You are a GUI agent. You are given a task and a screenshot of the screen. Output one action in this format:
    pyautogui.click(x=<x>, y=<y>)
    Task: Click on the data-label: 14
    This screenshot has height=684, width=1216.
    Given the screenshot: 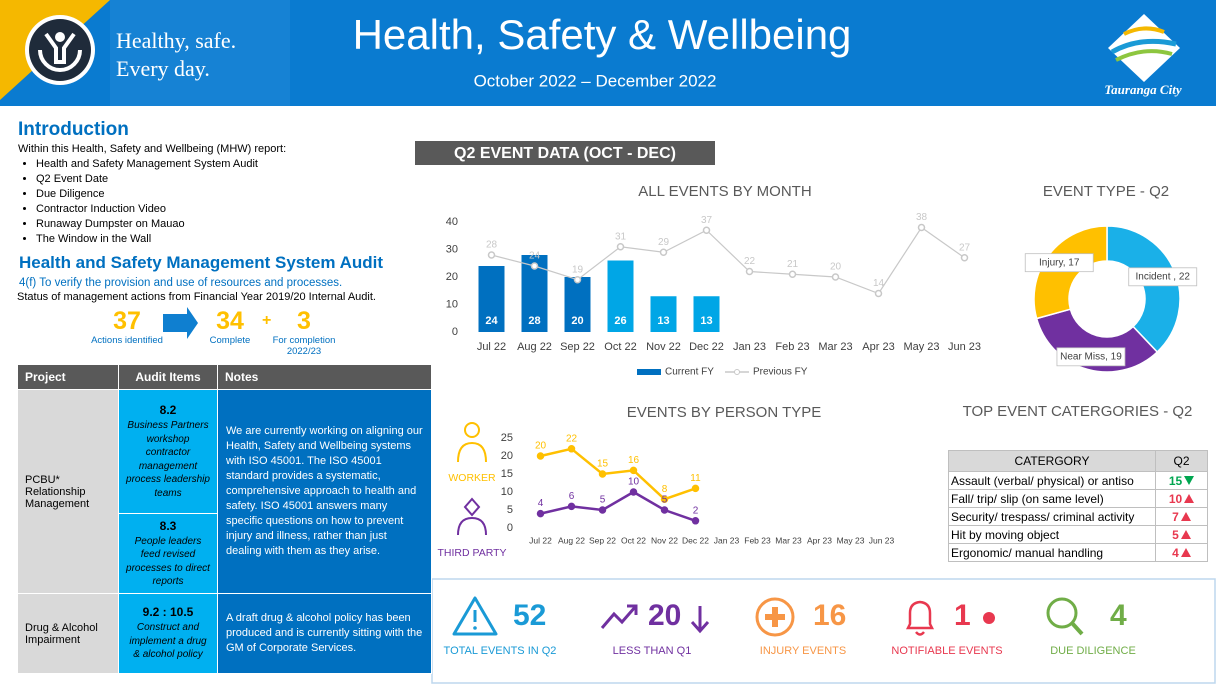 What is the action you would take?
    pyautogui.click(x=879, y=283)
    